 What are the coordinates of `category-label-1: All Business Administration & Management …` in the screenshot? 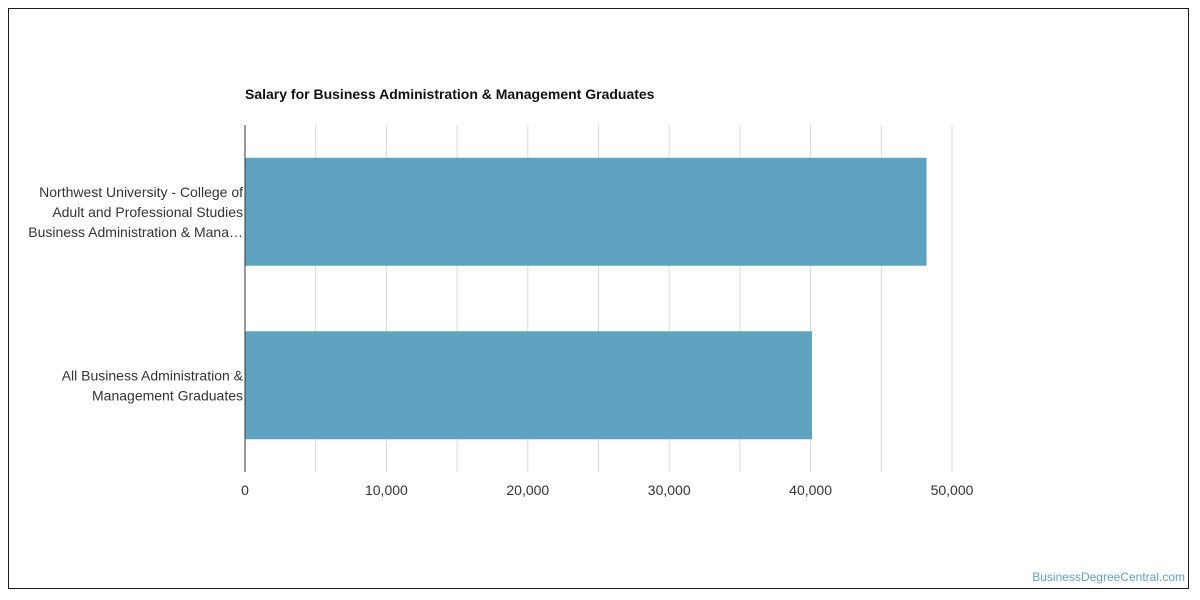 It's located at (153, 385).